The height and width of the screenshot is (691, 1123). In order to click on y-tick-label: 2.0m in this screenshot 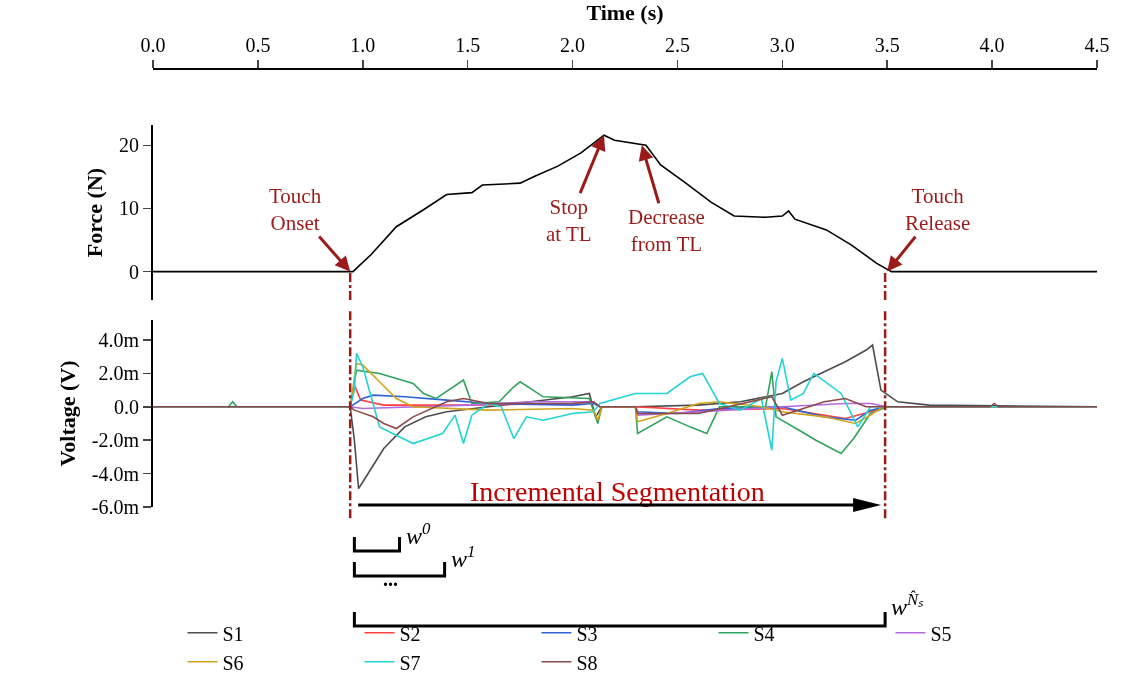, I will do `click(119, 373)`.